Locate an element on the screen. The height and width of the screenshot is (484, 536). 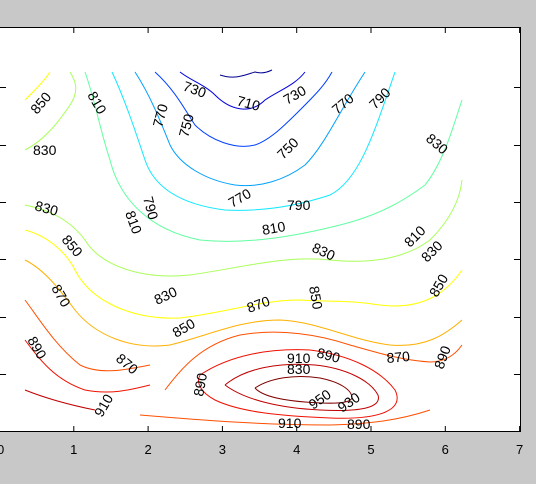
contour-label: 710 is located at coordinates (248, 103).